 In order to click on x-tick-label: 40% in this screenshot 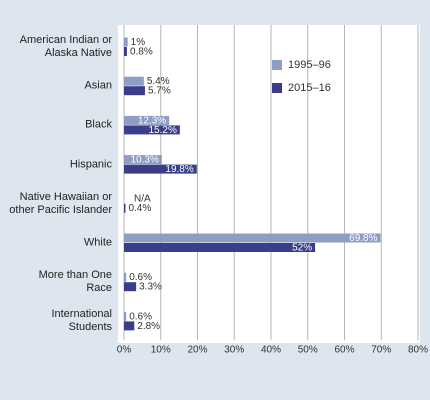, I will do `click(271, 350)`.